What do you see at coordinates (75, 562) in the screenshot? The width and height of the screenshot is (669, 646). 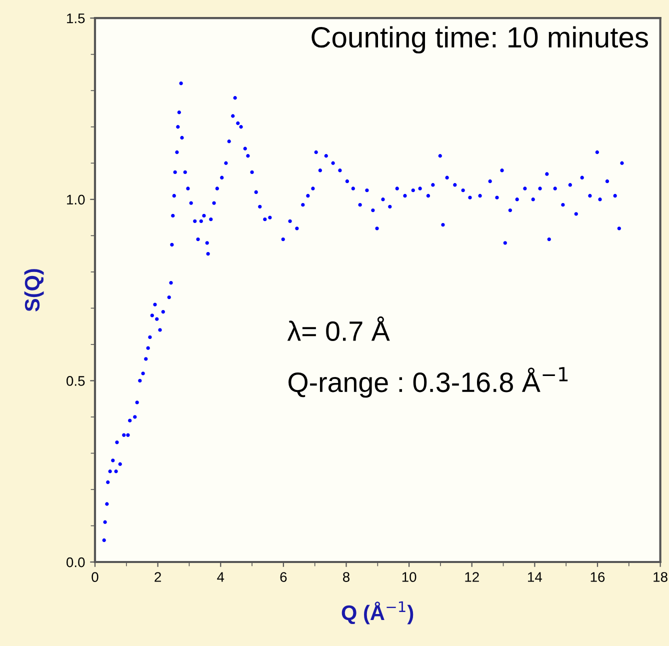 I see `y-tick-label: 0.0` at bounding box center [75, 562].